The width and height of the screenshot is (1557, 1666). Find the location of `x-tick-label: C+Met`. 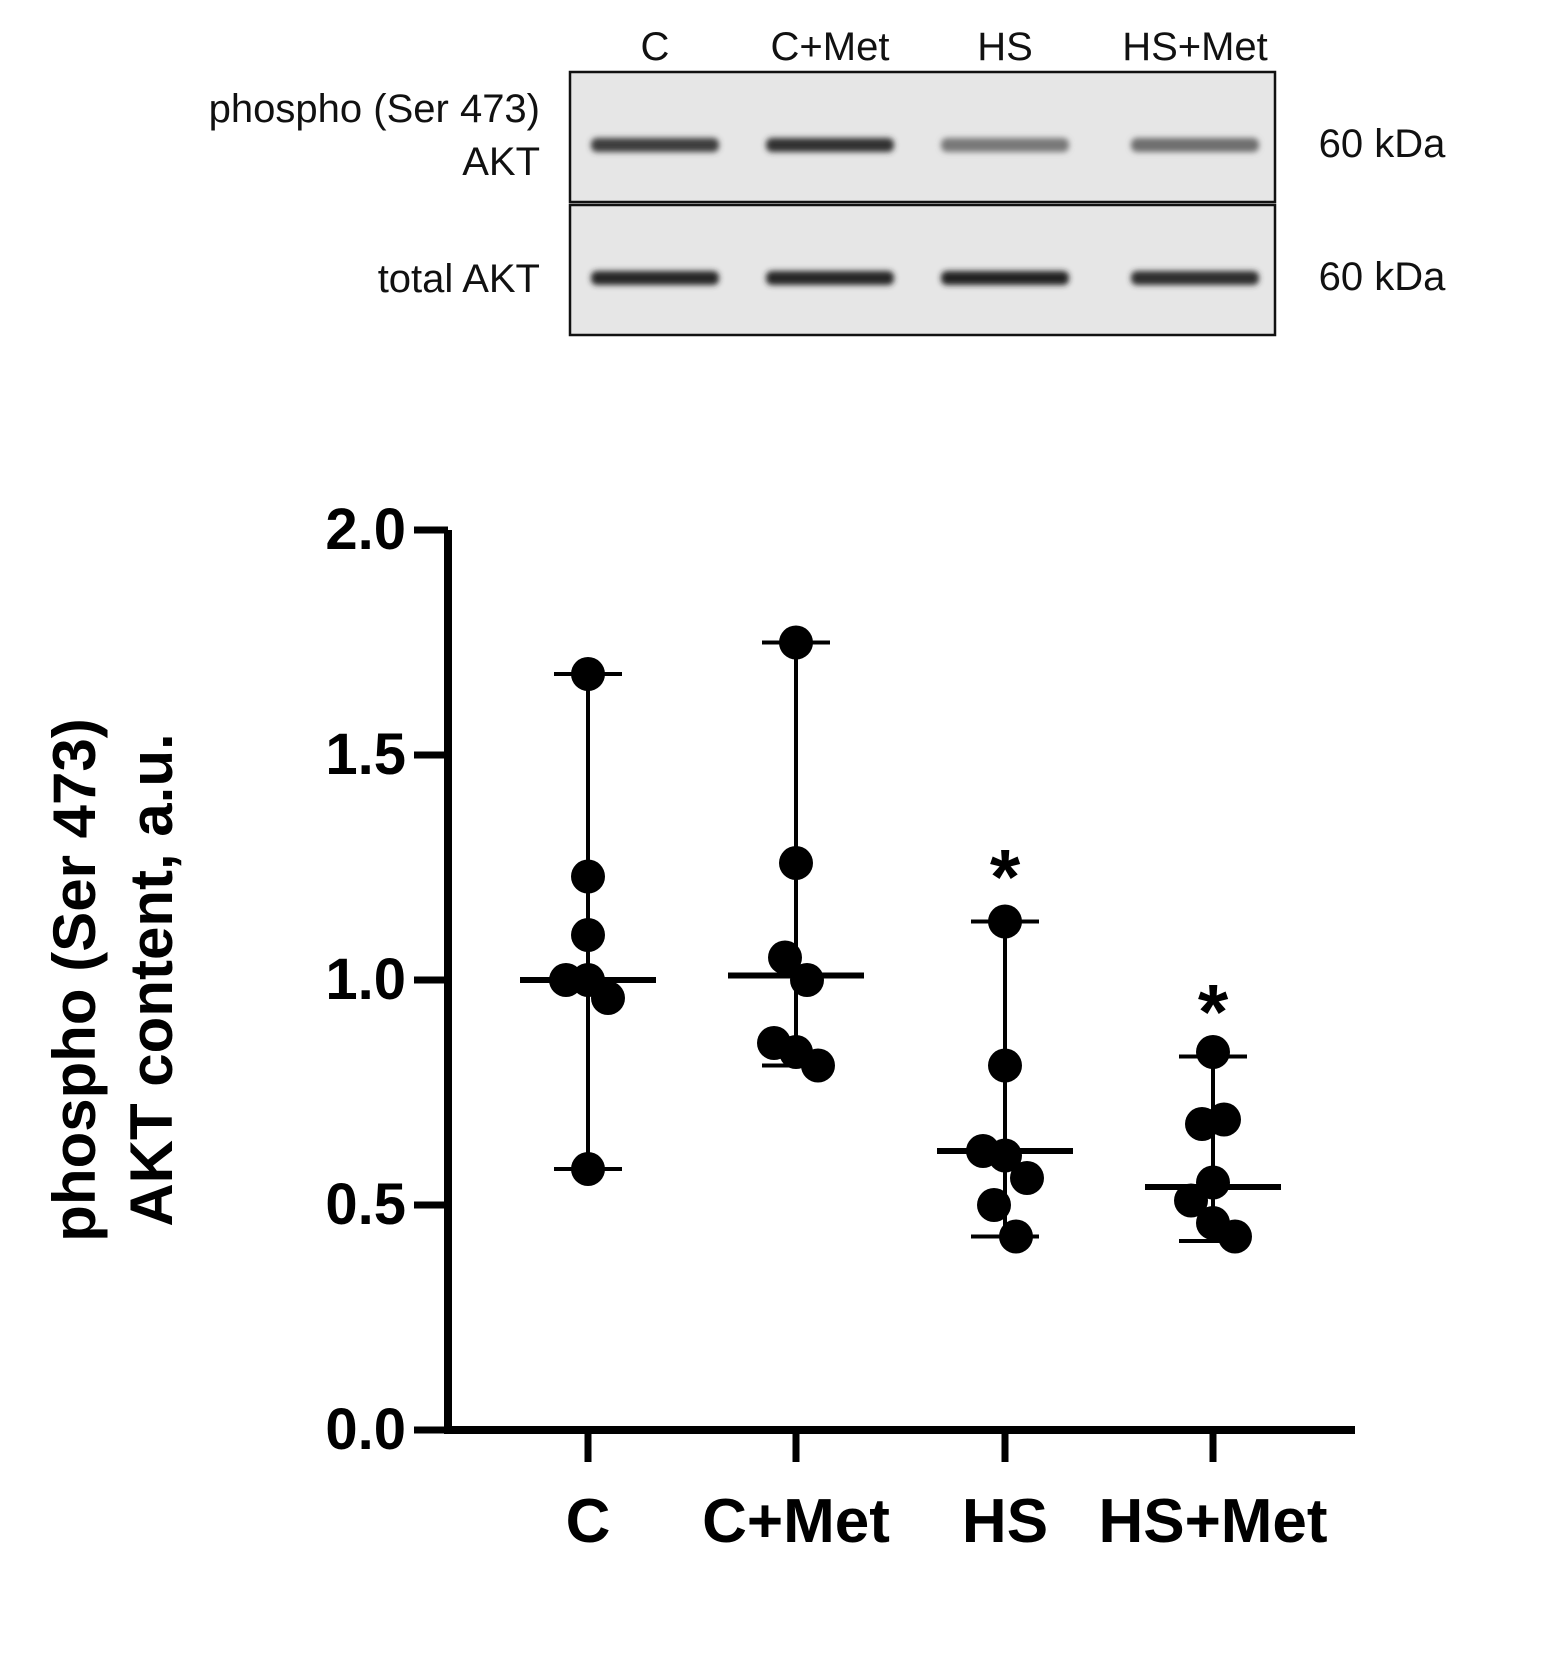

x-tick-label: C+Met is located at coordinates (796, 1521).